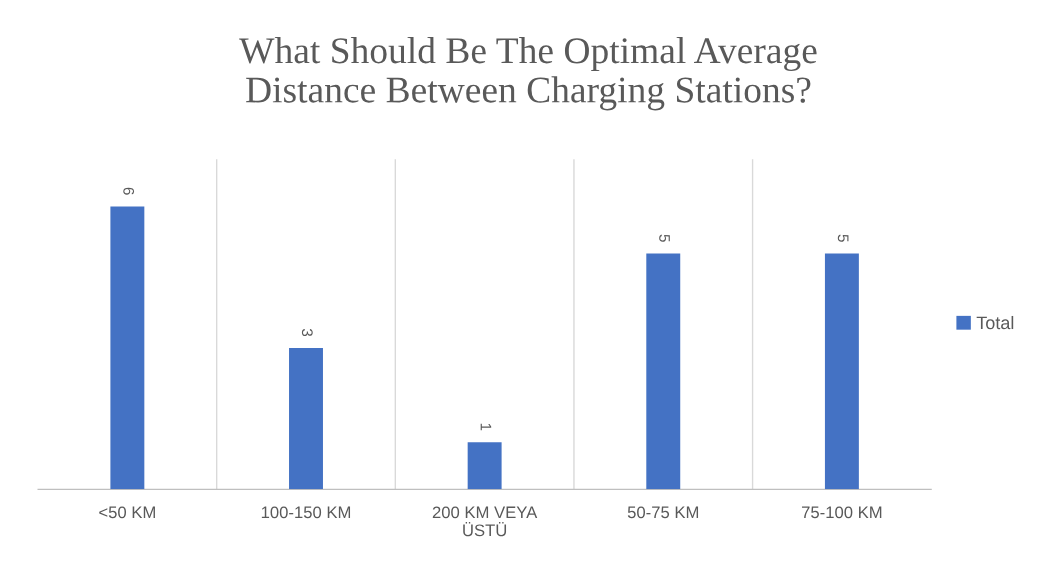 The image size is (1057, 569). I want to click on x-tick-label: 200 KM VEYA ÜSTÜ, so click(485, 521).